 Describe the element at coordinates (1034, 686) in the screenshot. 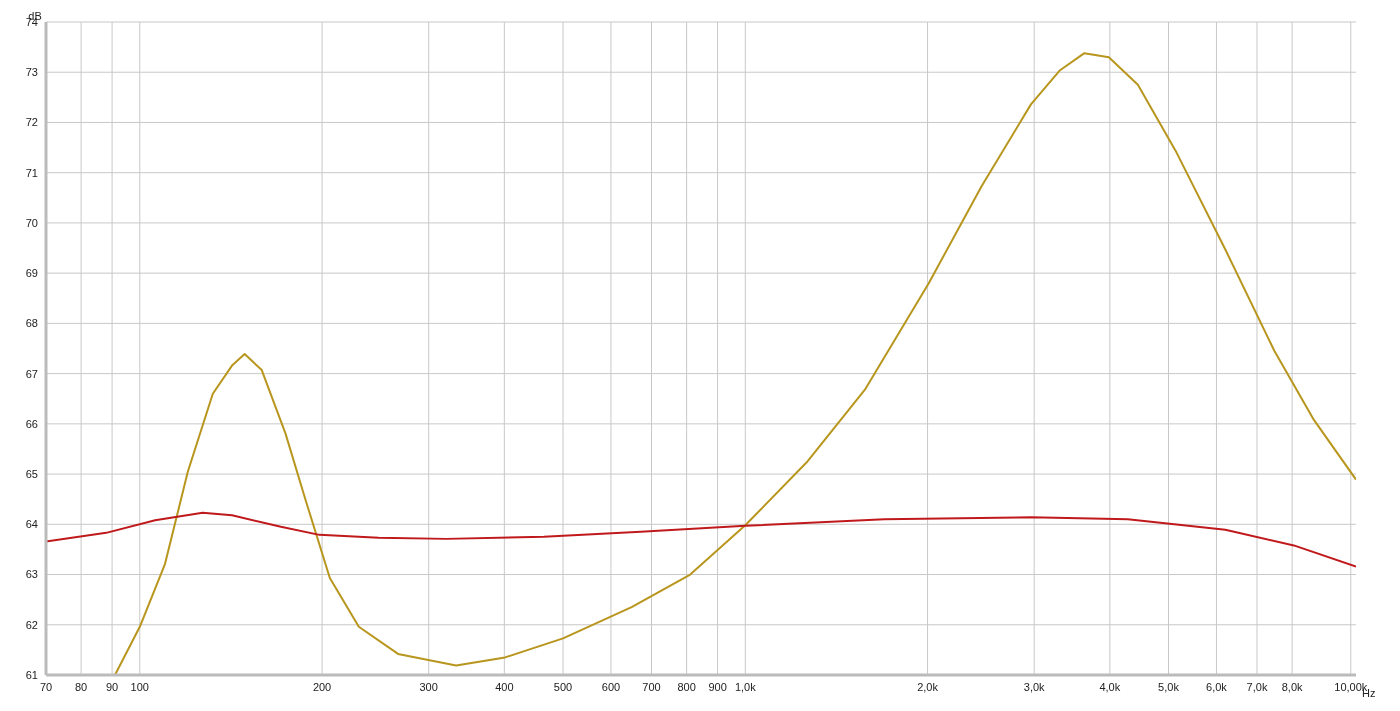

I see `x-tick-label: 3,0k` at that location.